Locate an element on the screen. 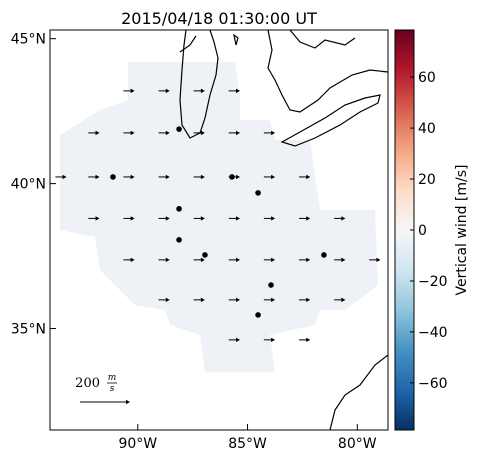 The image size is (478, 464). reference-unit-num: m is located at coordinates (112, 378).